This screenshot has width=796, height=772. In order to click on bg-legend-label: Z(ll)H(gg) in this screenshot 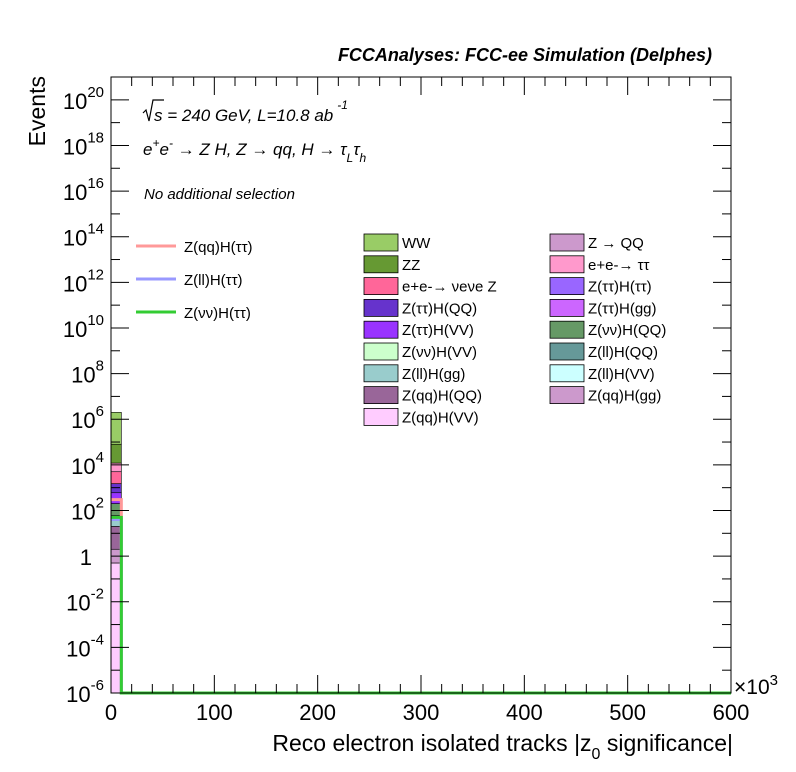, I will do `click(433, 374)`.